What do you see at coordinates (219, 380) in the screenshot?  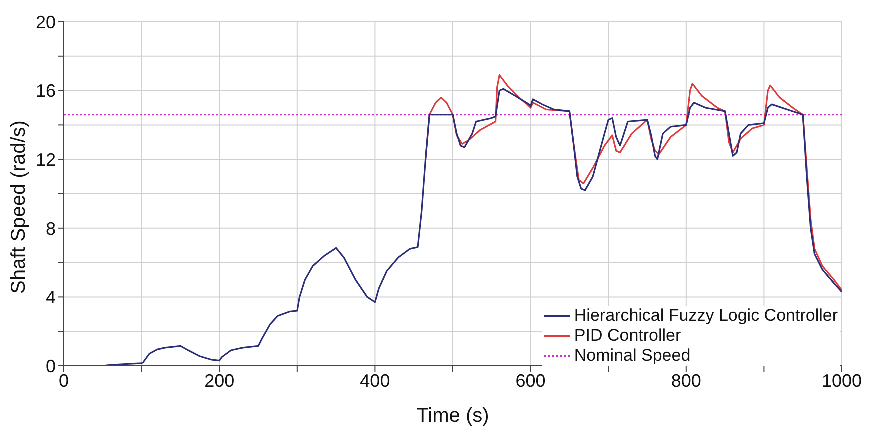 I see `x-tick-label: 200` at bounding box center [219, 380].